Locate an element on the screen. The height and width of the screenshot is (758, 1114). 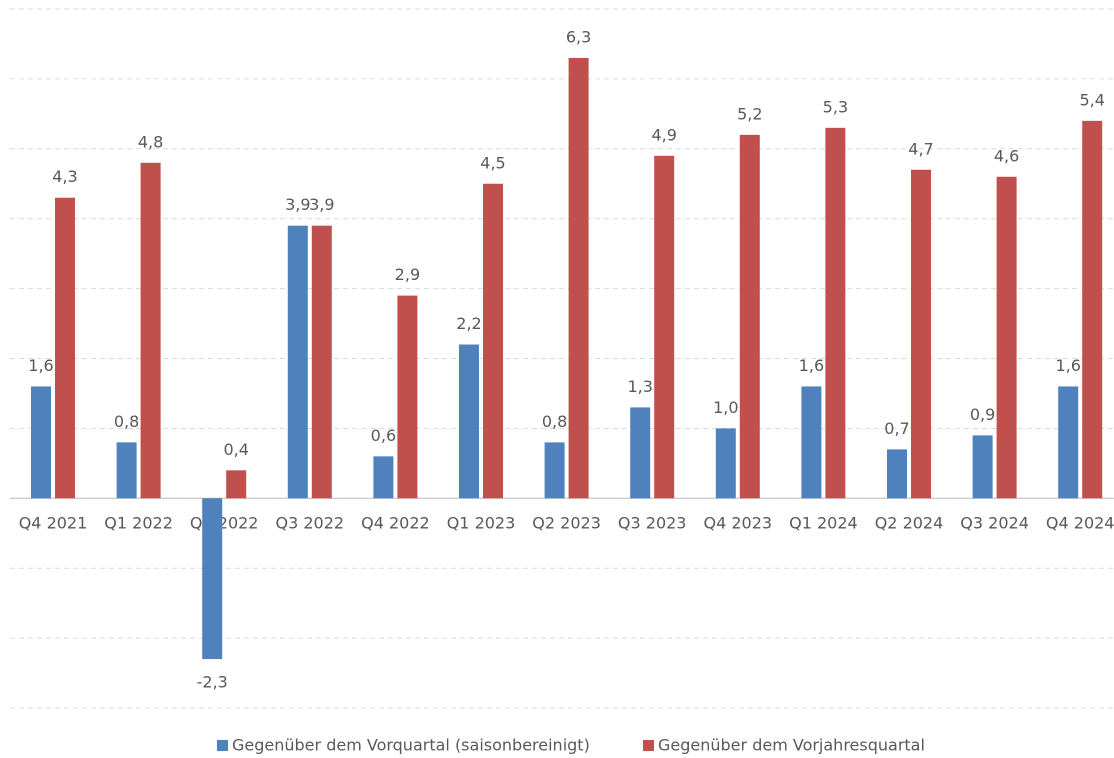
x-tick-label: Q2 2023 is located at coordinates (566, 523).